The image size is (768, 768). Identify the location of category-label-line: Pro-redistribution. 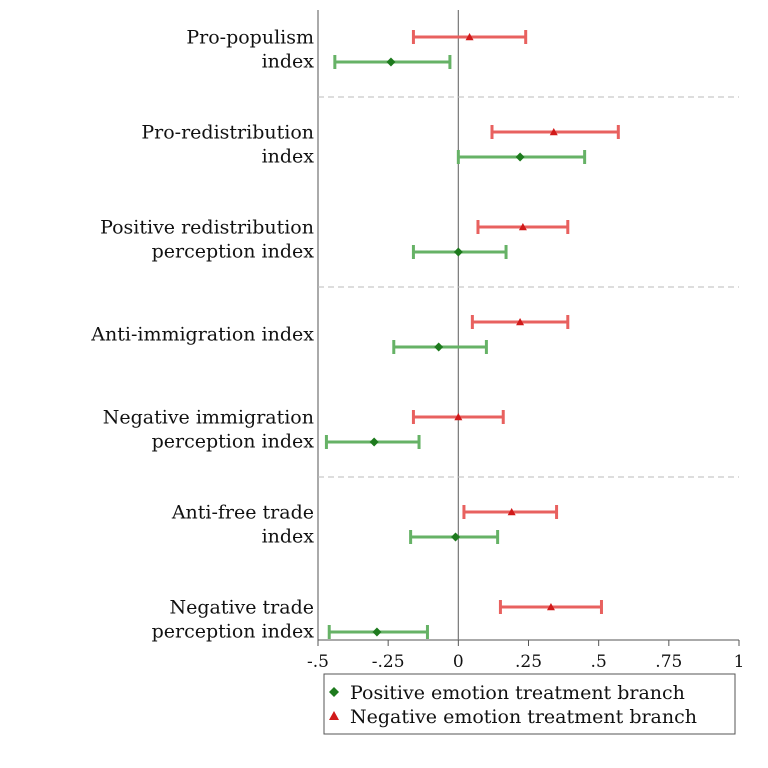
(227, 133).